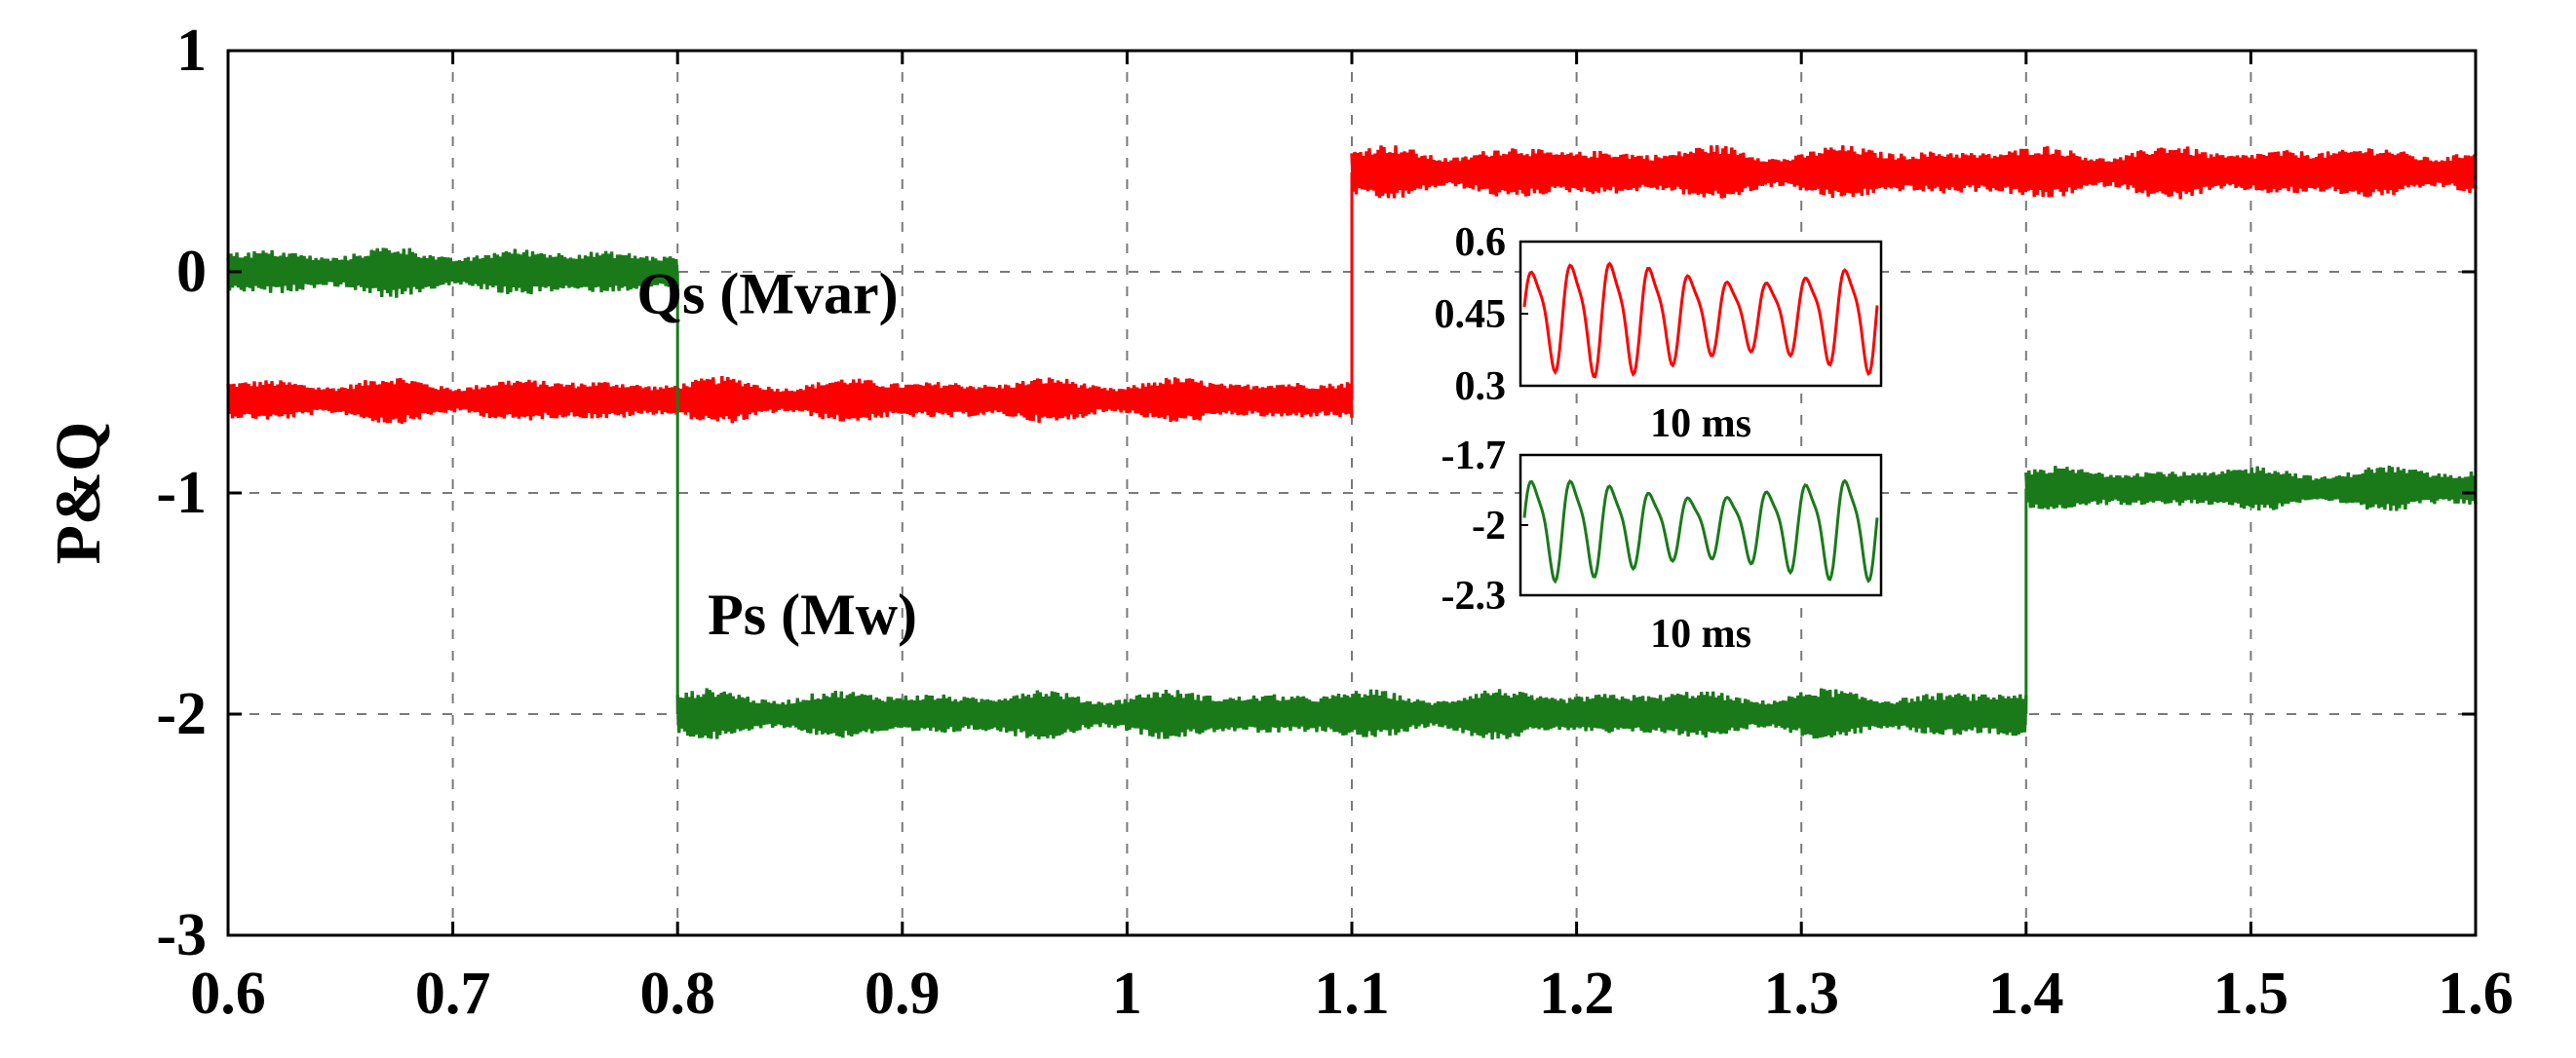 Image resolution: width=2576 pixels, height=1058 pixels. I want to click on y-tick-label: -2, so click(181, 714).